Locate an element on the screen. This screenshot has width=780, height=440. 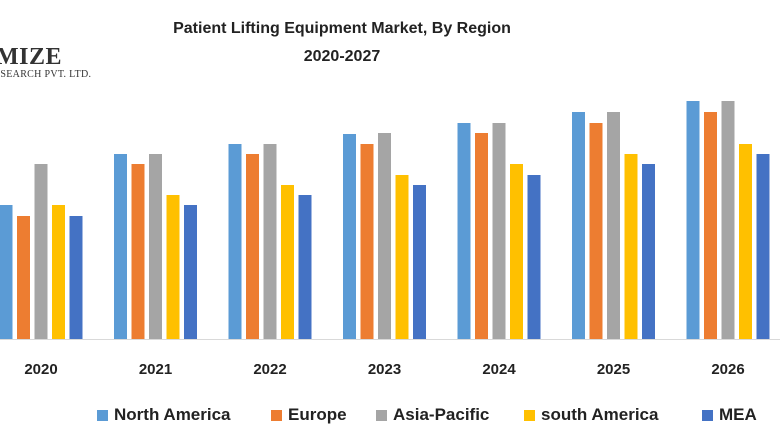
bar-2020-south-america is located at coordinates (58, 272).